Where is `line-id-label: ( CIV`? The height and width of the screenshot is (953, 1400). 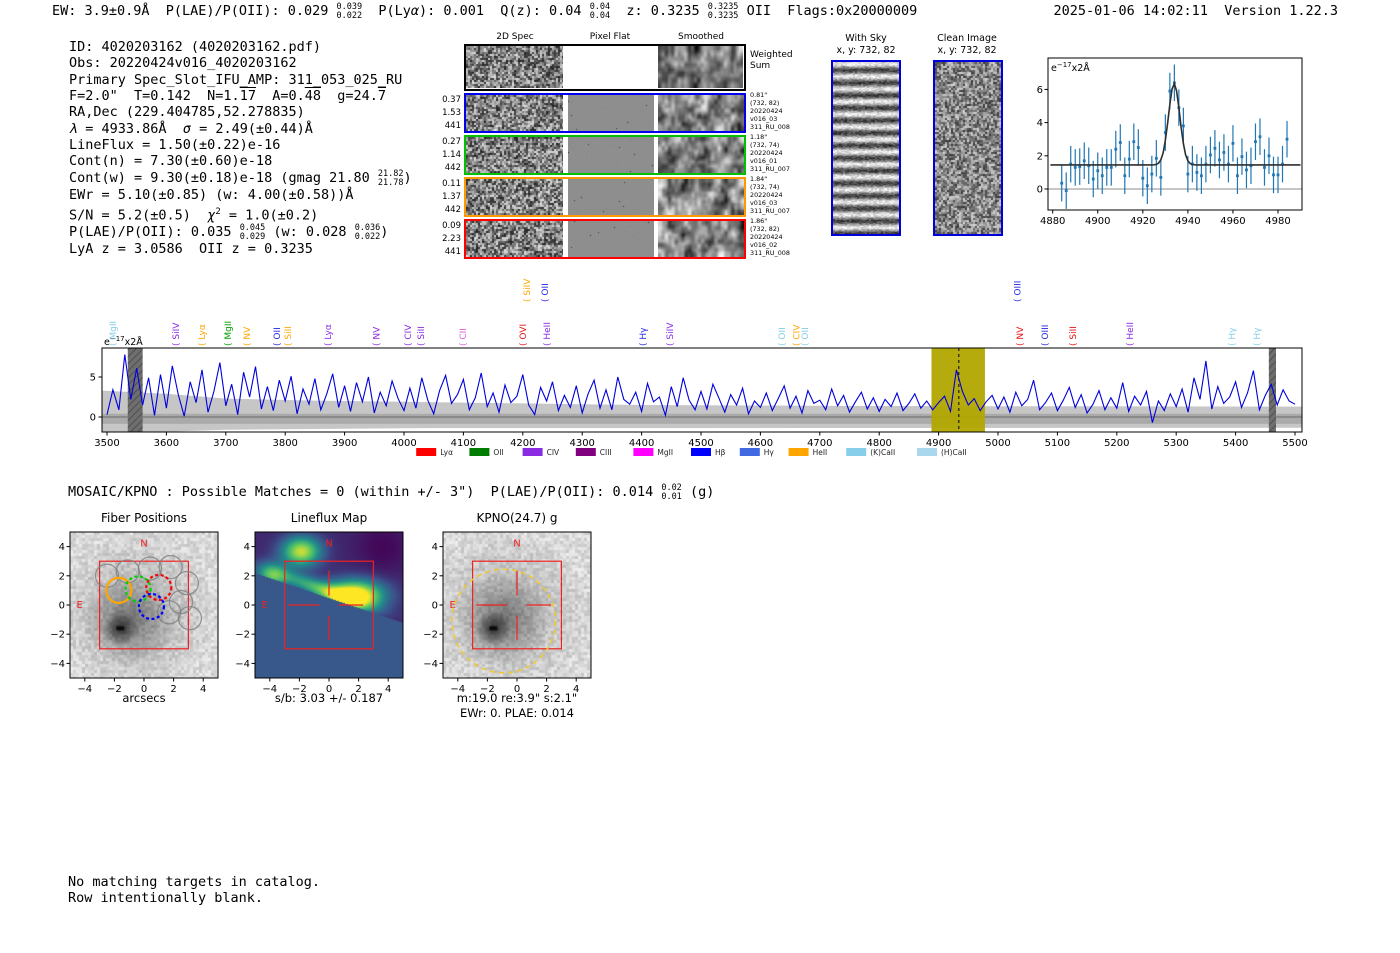 line-id-label: ( CIV is located at coordinates (798, 335).